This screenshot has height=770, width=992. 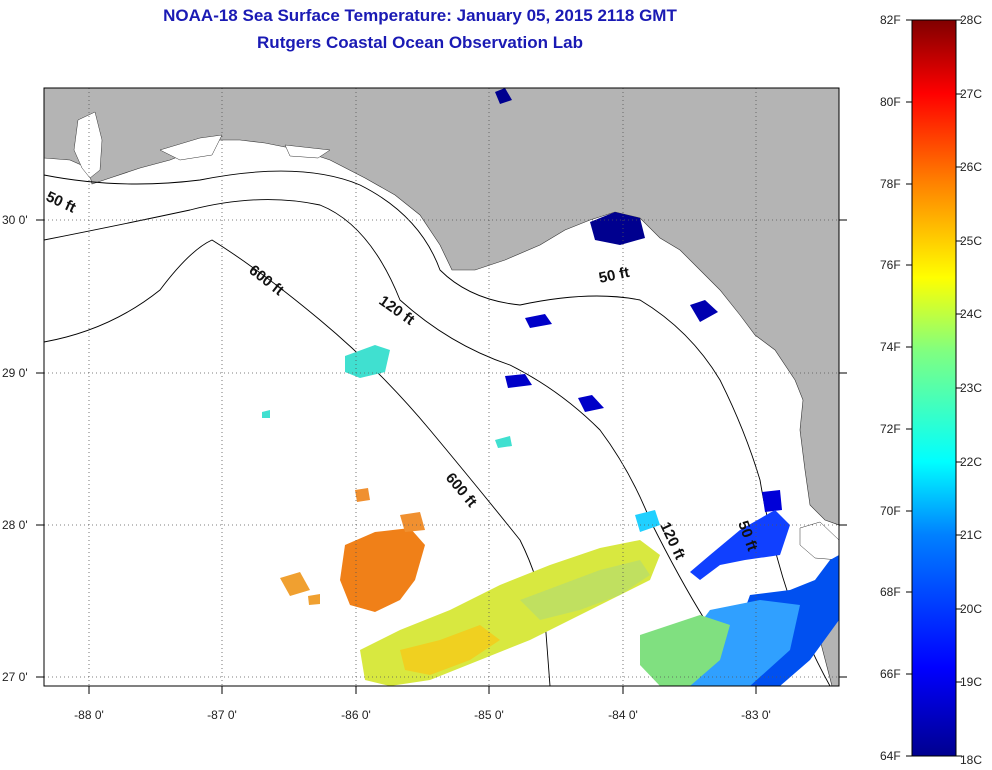 I want to click on colorbar-c-label: 20C, so click(x=971, y=609).